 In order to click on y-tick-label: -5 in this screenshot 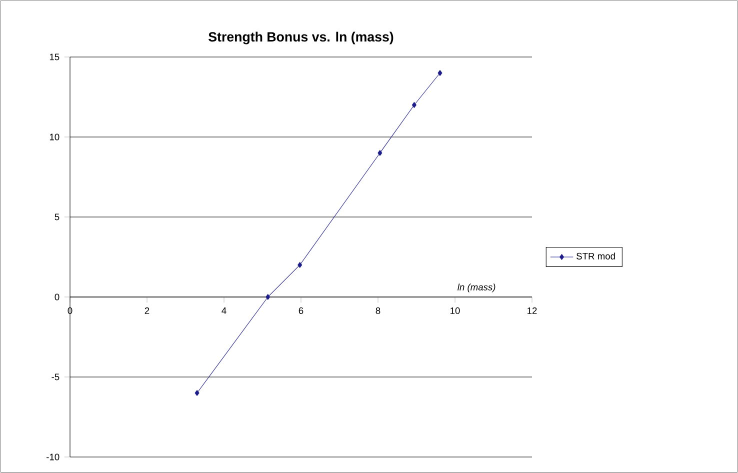, I will do `click(56, 377)`.